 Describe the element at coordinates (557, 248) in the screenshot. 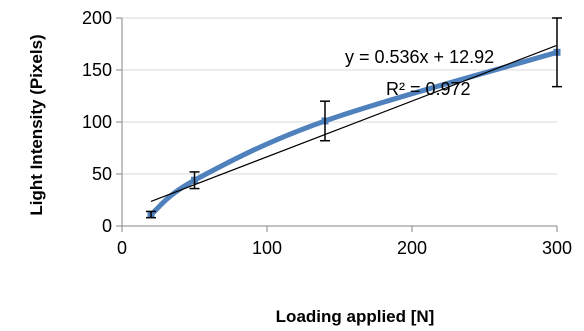

I see `x-tick-label-3: 300` at that location.